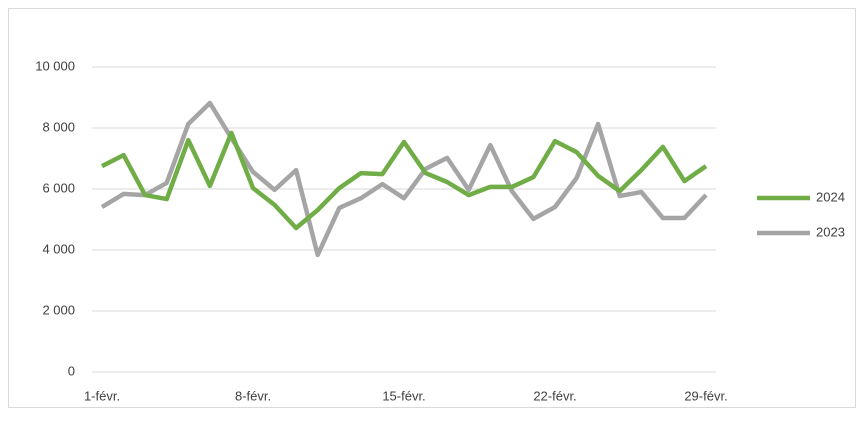 This screenshot has width=864, height=421. Describe the element at coordinates (403, 395) in the screenshot. I see `x-tick-label: 15-févr.` at that location.